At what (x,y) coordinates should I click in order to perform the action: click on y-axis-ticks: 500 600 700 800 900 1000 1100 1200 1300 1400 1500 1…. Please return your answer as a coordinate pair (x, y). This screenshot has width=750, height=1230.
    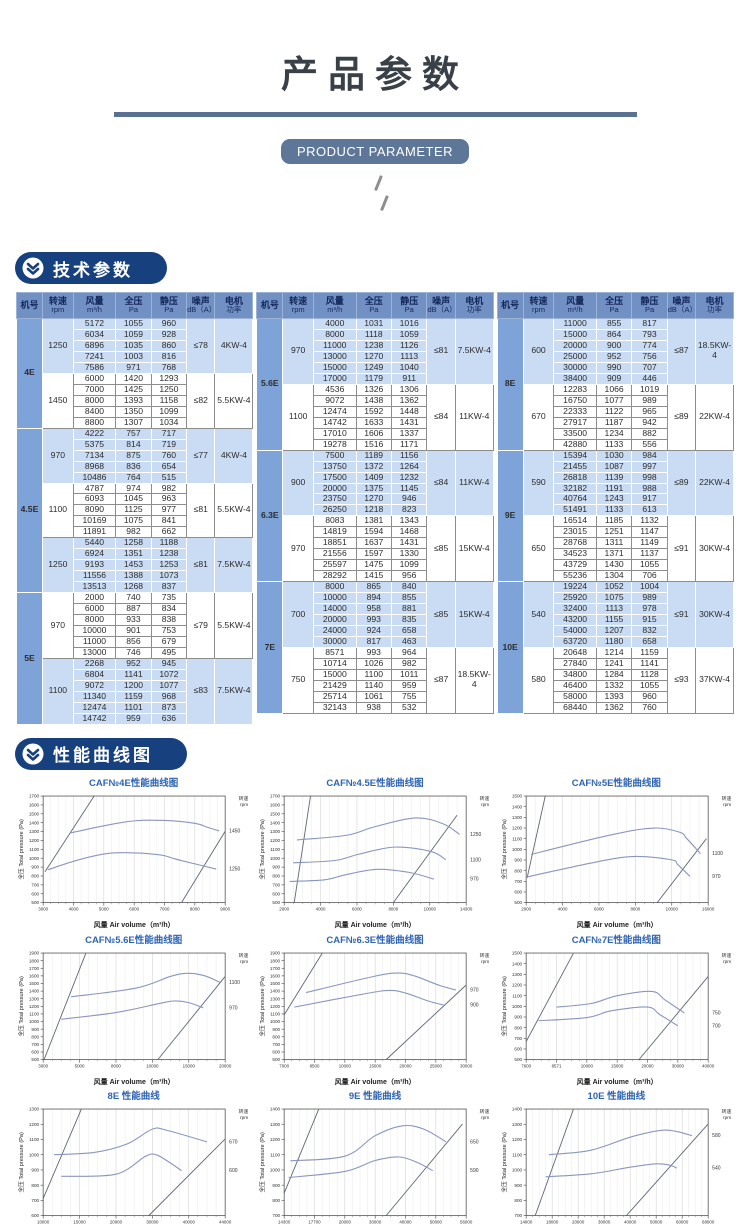
    Looking at the image, I should click on (277, 1006).